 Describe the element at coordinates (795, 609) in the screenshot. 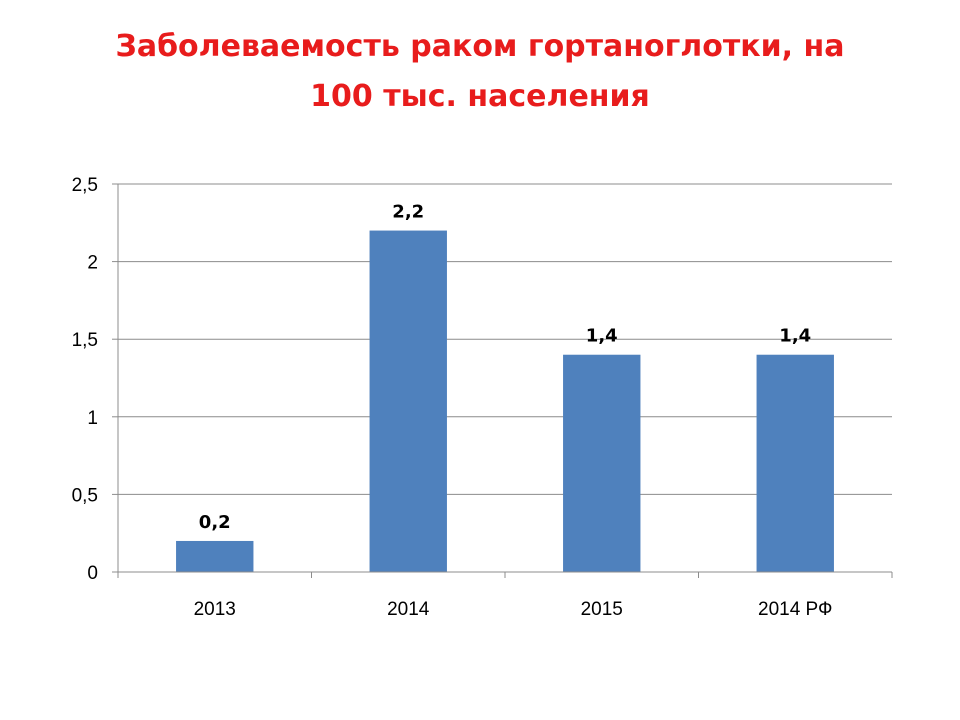

I see `x-tick-label: 2014 РФ` at that location.